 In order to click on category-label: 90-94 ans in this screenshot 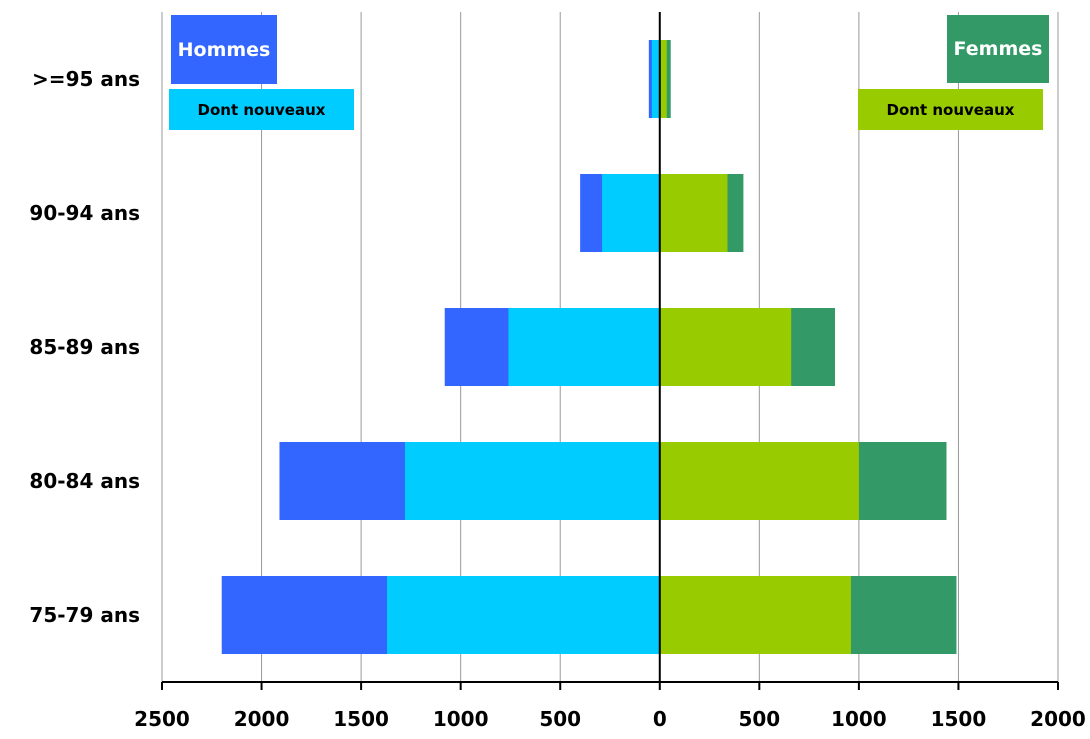, I will do `click(84, 213)`.